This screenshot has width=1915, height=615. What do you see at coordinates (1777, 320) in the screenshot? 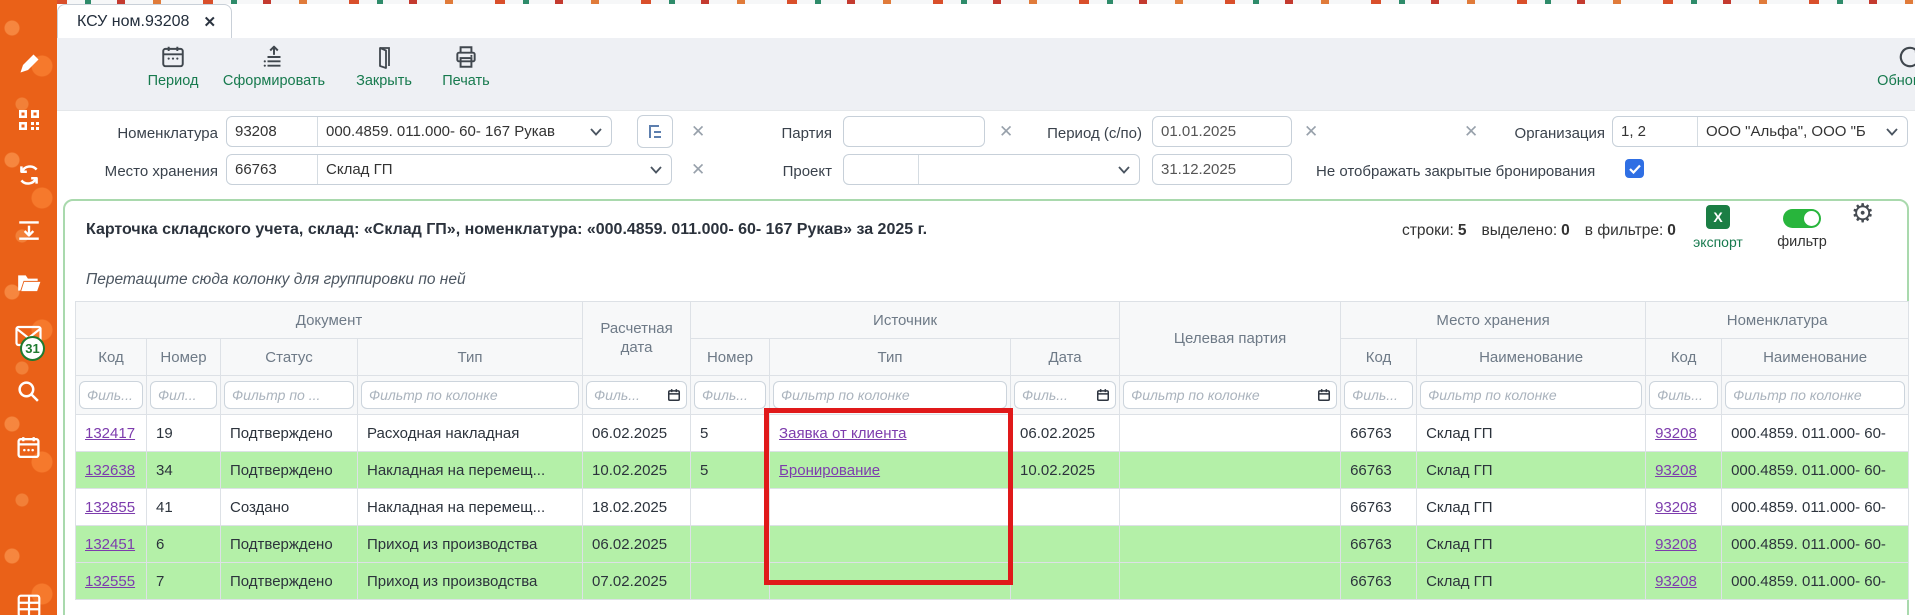
I see `group-header-nomenclature: Номенклатура` at bounding box center [1777, 320].